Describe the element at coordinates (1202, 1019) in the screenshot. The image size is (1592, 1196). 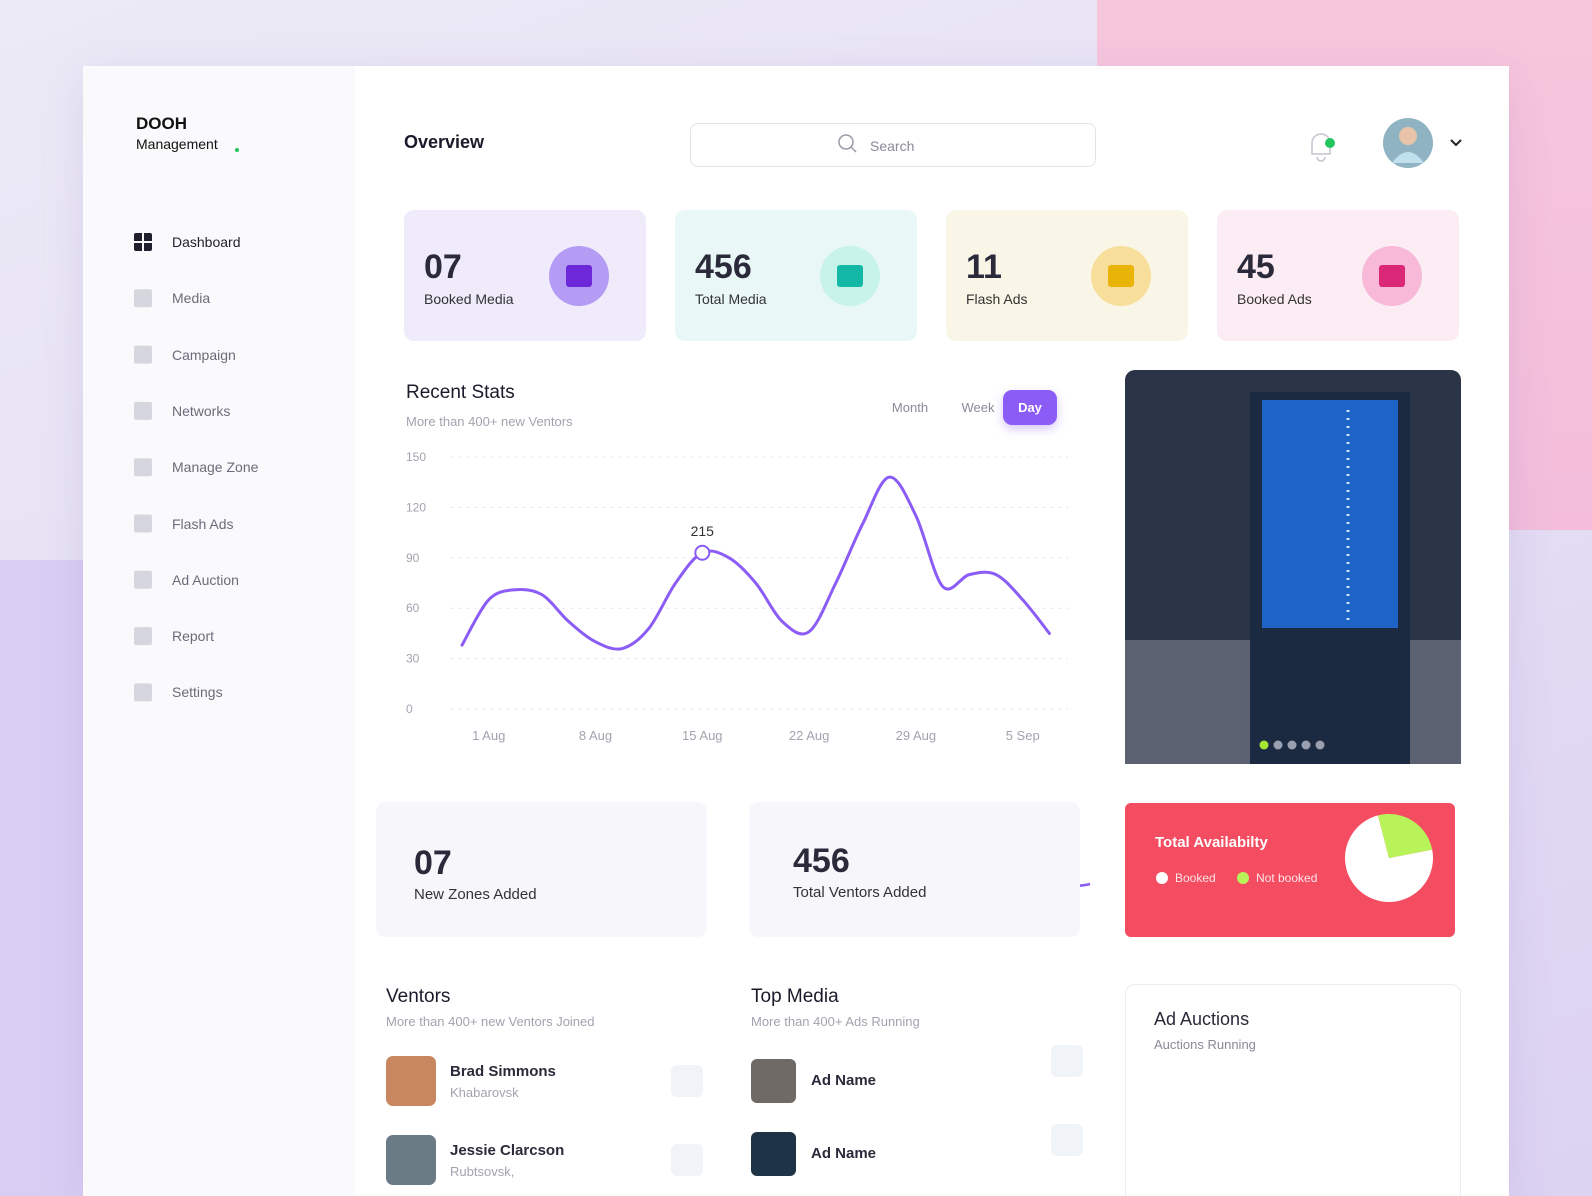
I see `auctions-title: Ad Auctions` at that location.